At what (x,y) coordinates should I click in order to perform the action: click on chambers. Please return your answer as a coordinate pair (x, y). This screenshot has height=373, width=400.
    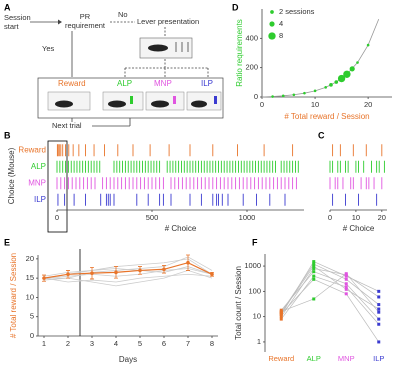
    Looking at the image, I should click on (130, 98).